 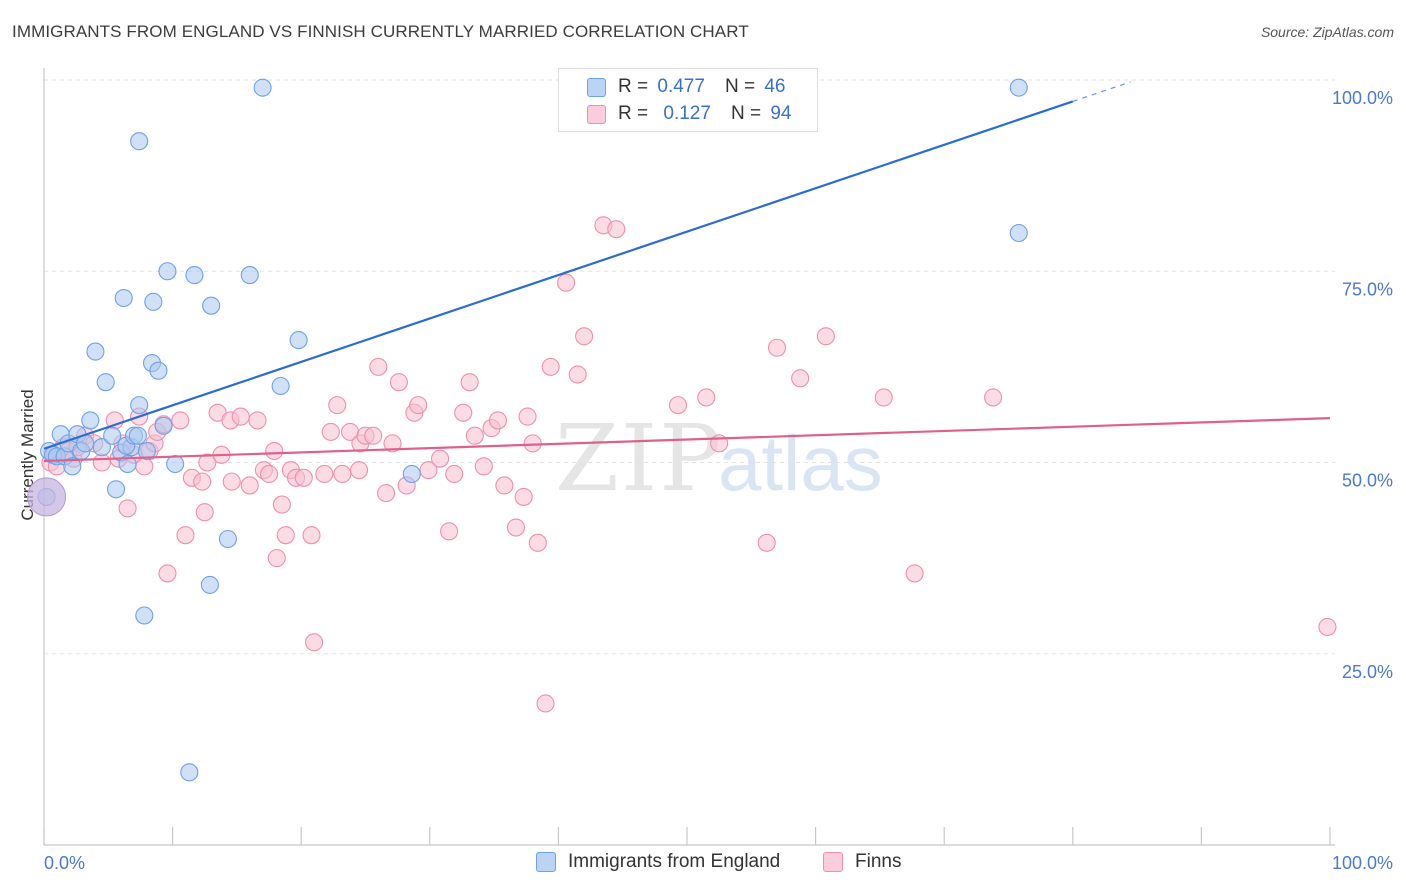 I want to click on source-label: Source: ZipAtlas.com, so click(x=1327, y=32).